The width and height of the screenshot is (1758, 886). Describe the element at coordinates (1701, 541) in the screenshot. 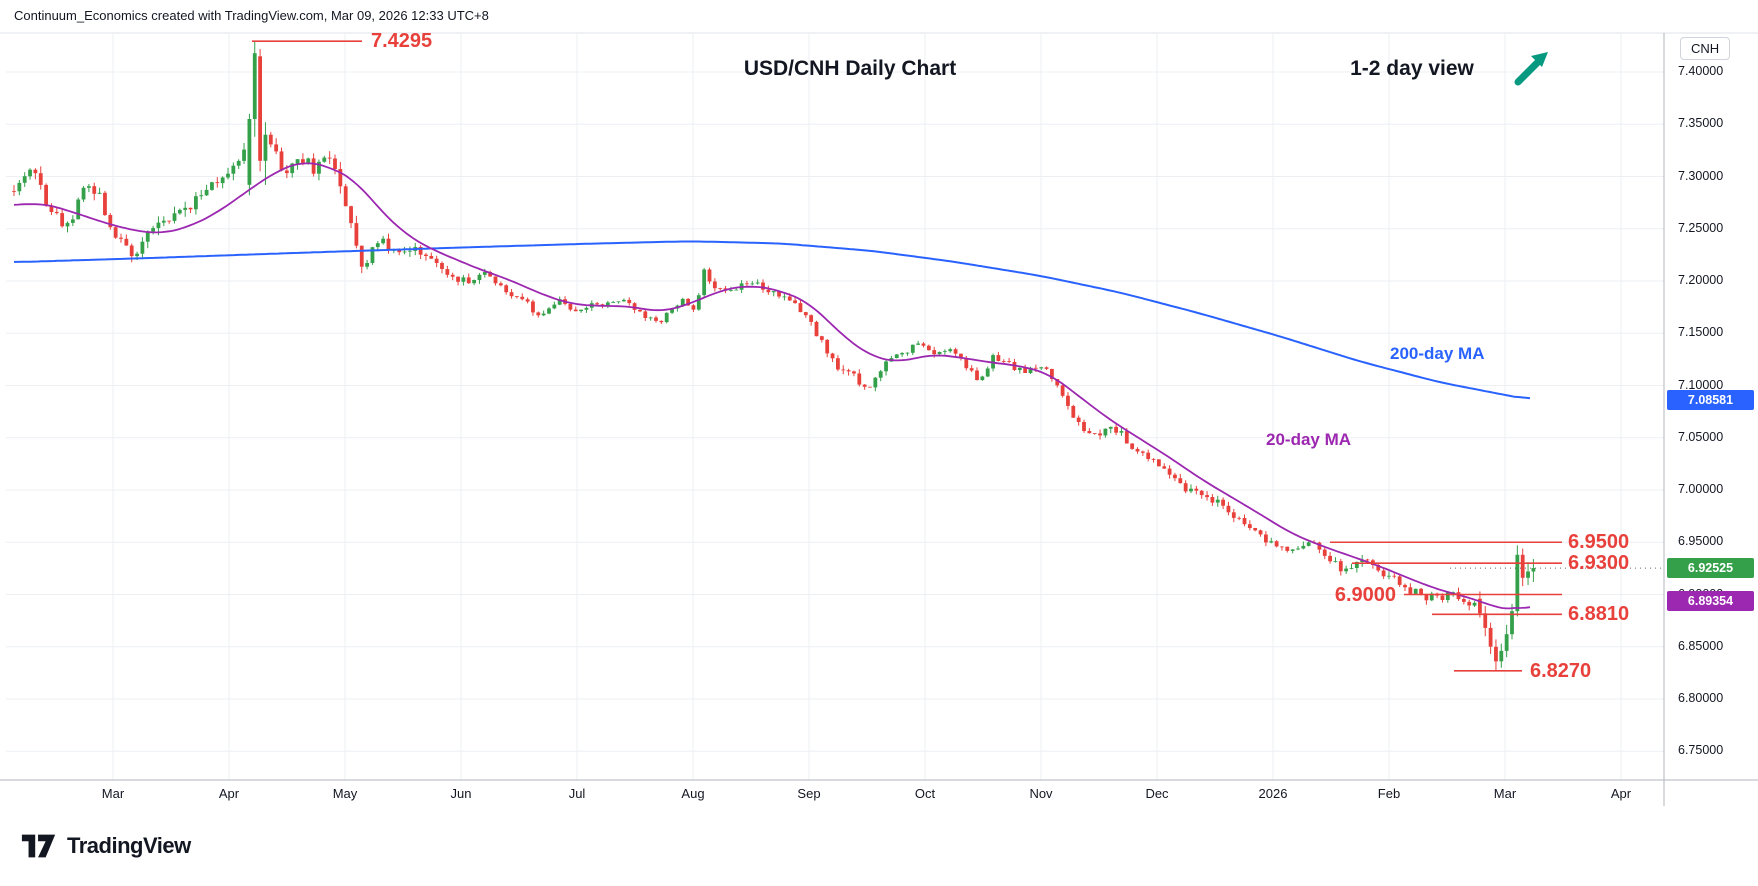

I see `price-tick-label: 6.95000` at that location.